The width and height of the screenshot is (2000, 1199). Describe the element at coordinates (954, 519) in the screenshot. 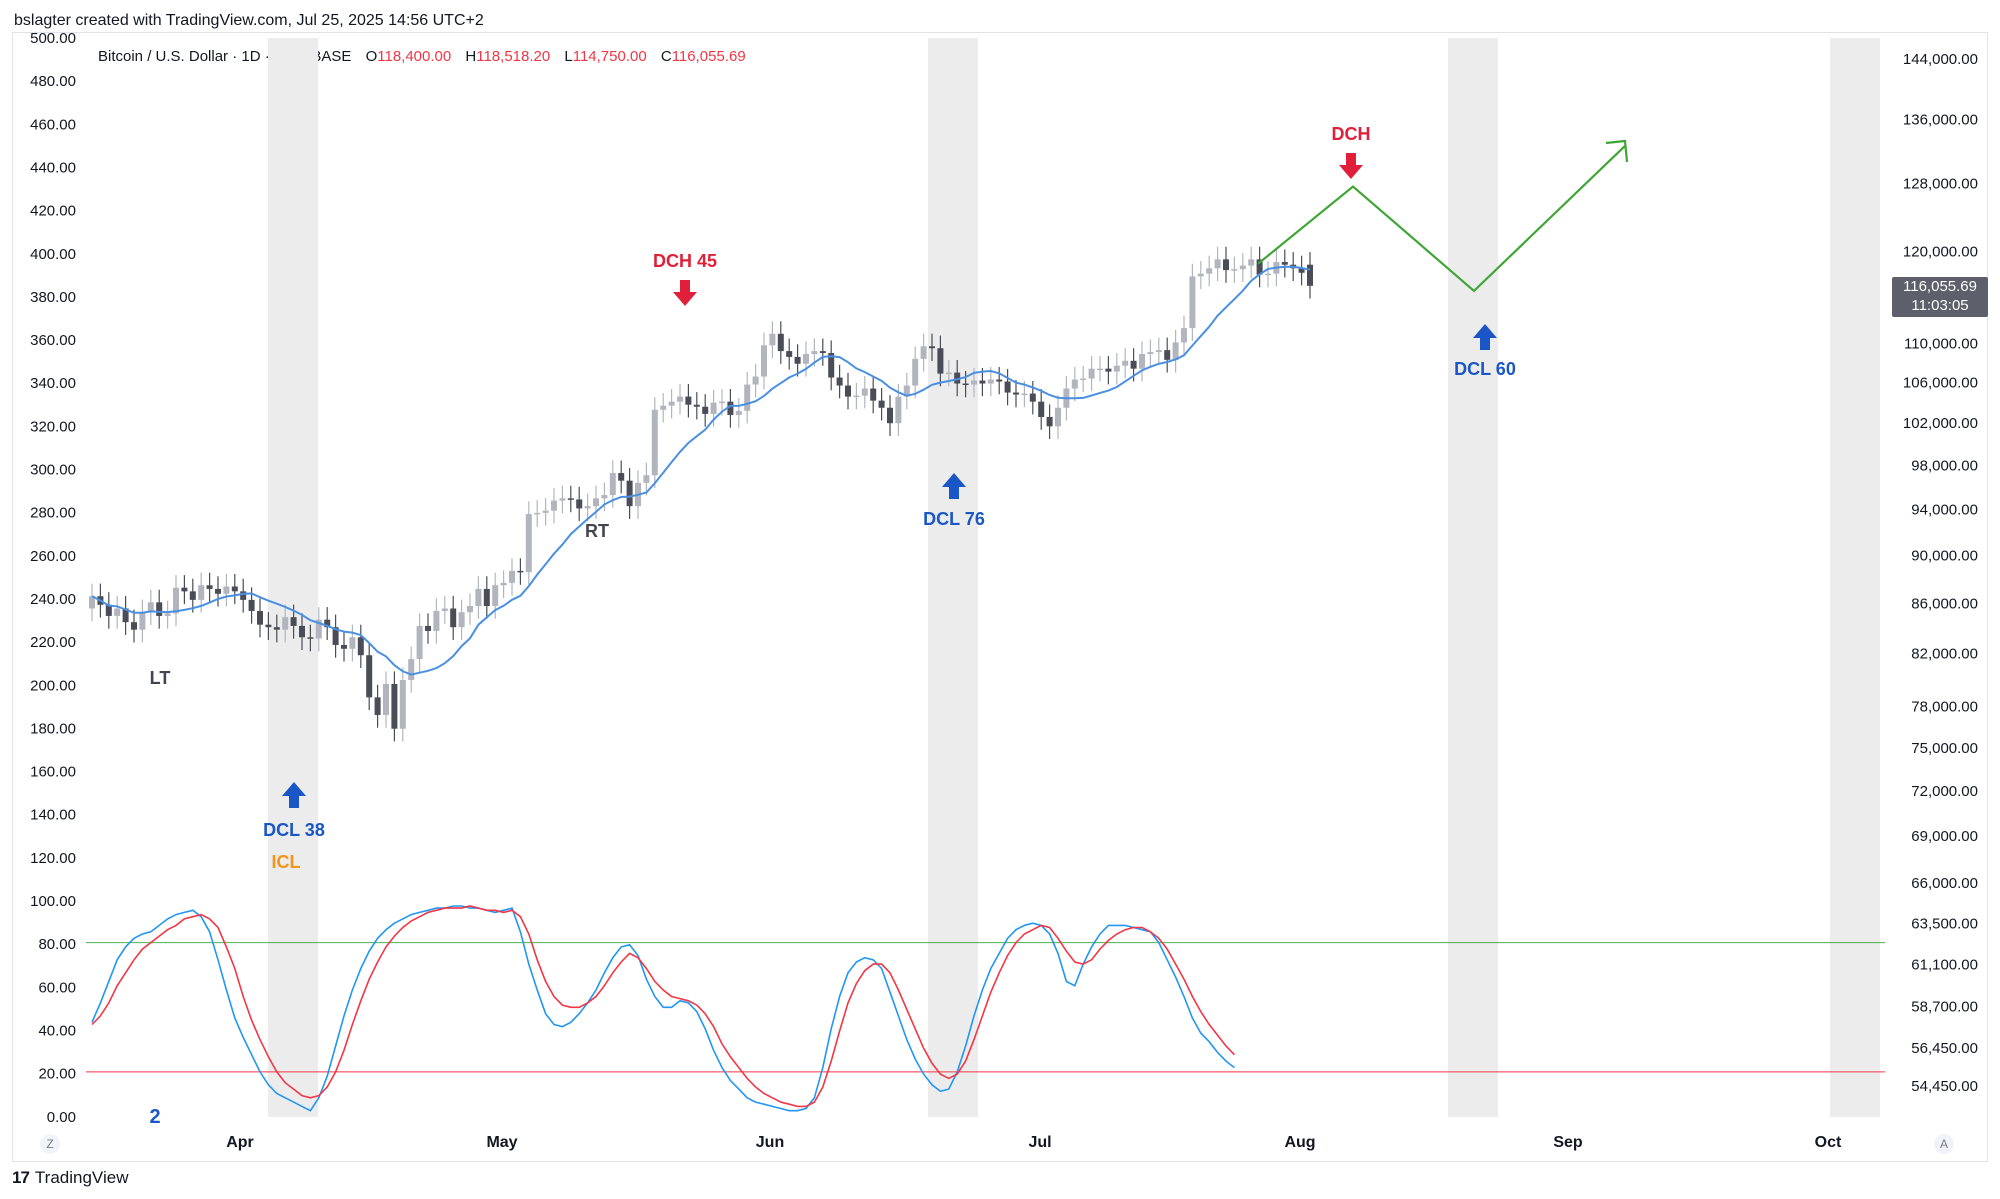

I see `cycle-marker-label: DCL 76` at that location.